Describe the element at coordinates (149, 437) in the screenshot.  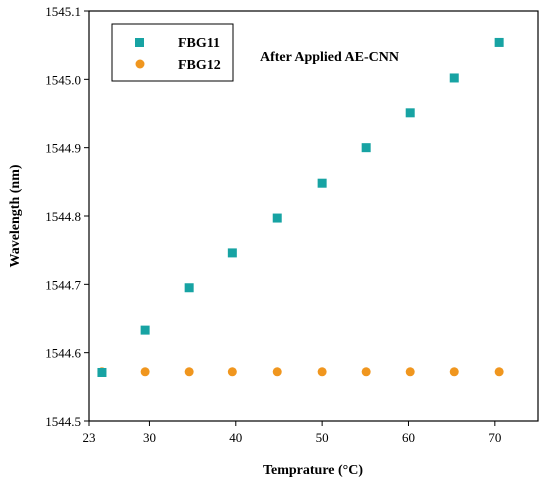
I see `x-tick-label: 30` at that location.